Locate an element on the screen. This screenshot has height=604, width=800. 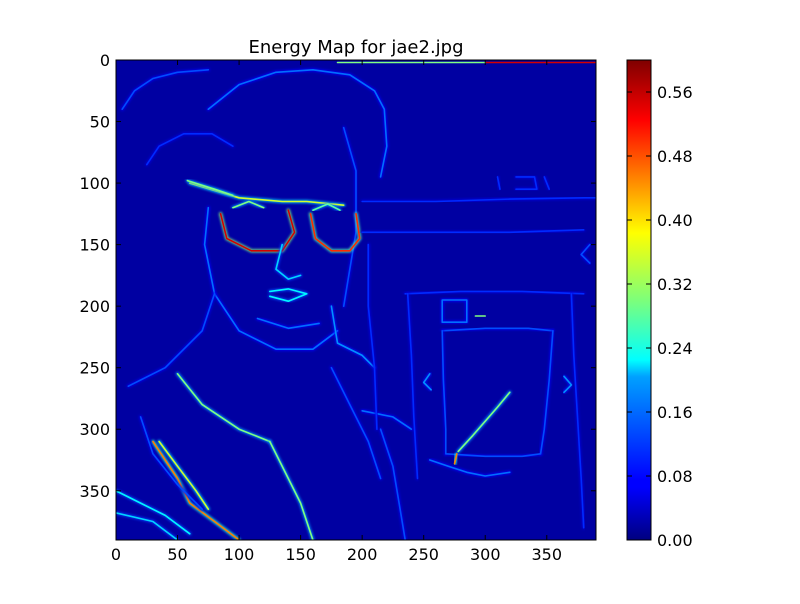
edge-chin is located at coordinates (288, 323).